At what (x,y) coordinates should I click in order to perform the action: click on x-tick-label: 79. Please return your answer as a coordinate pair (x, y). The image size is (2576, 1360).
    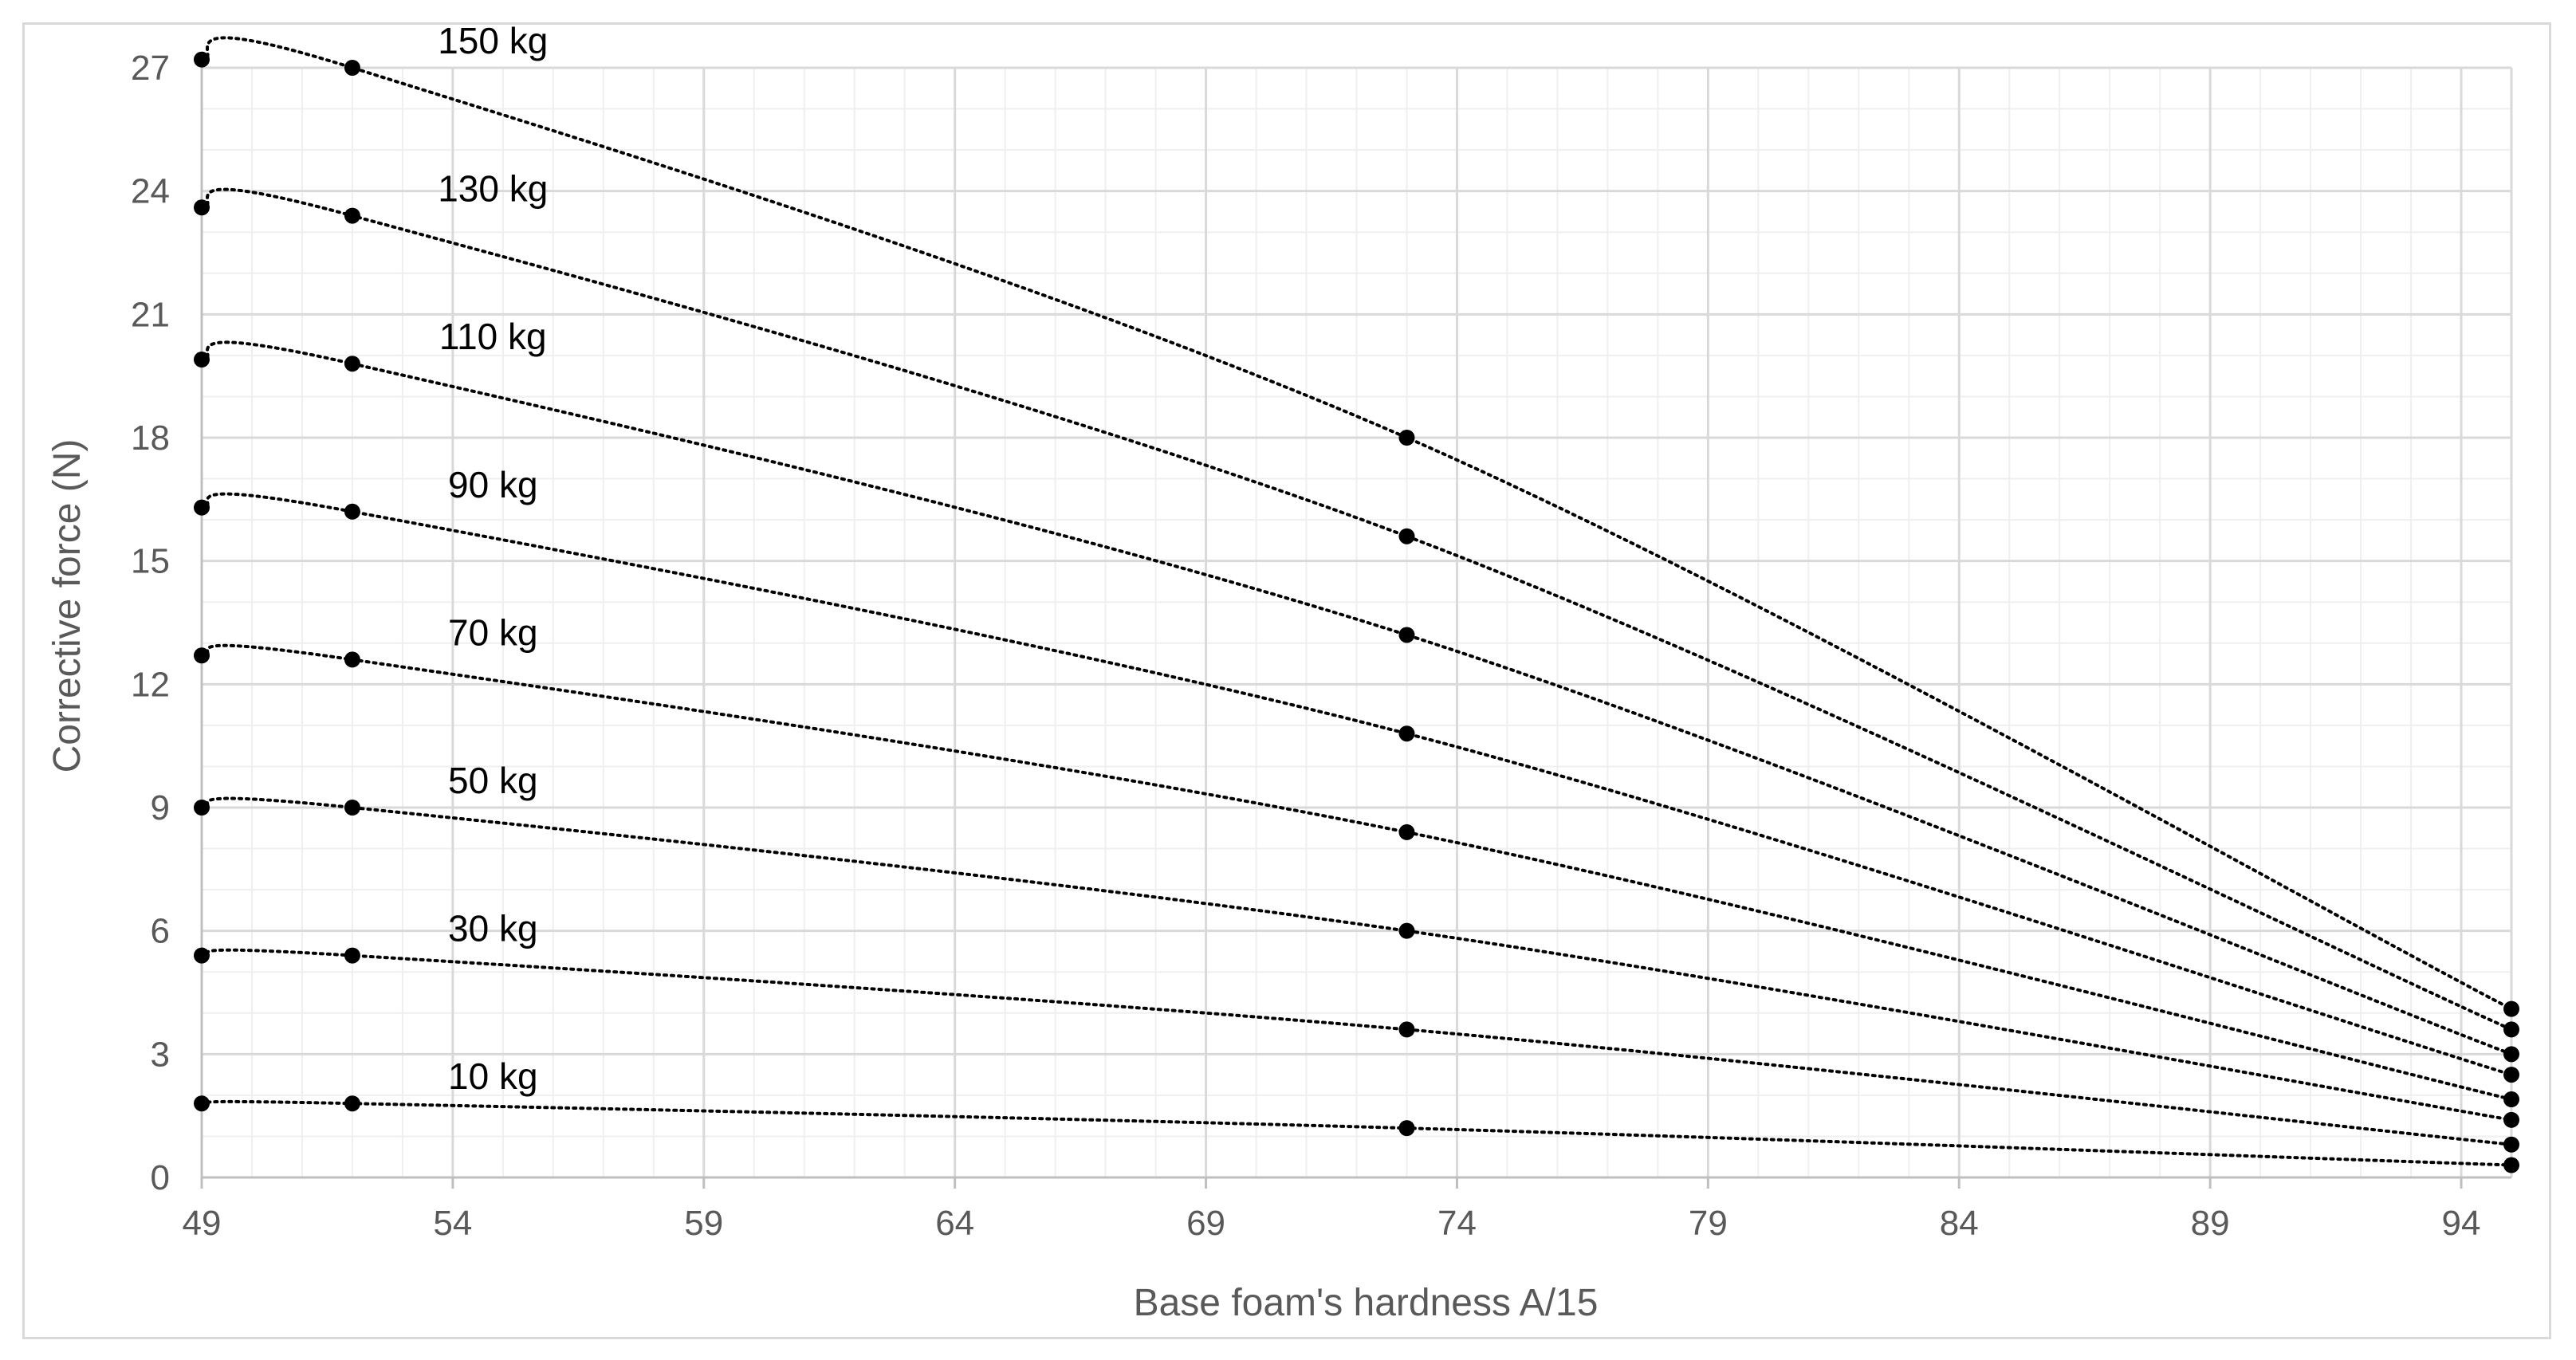
    Looking at the image, I should click on (1709, 1223).